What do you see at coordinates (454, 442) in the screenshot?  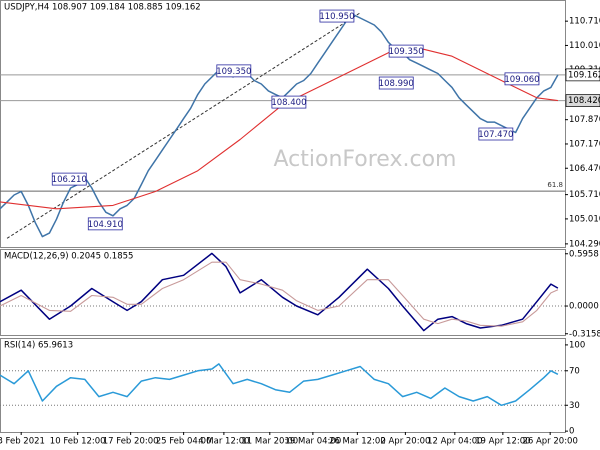 I see `x-tick-label: 12 Apr 04:00` at bounding box center [454, 442].